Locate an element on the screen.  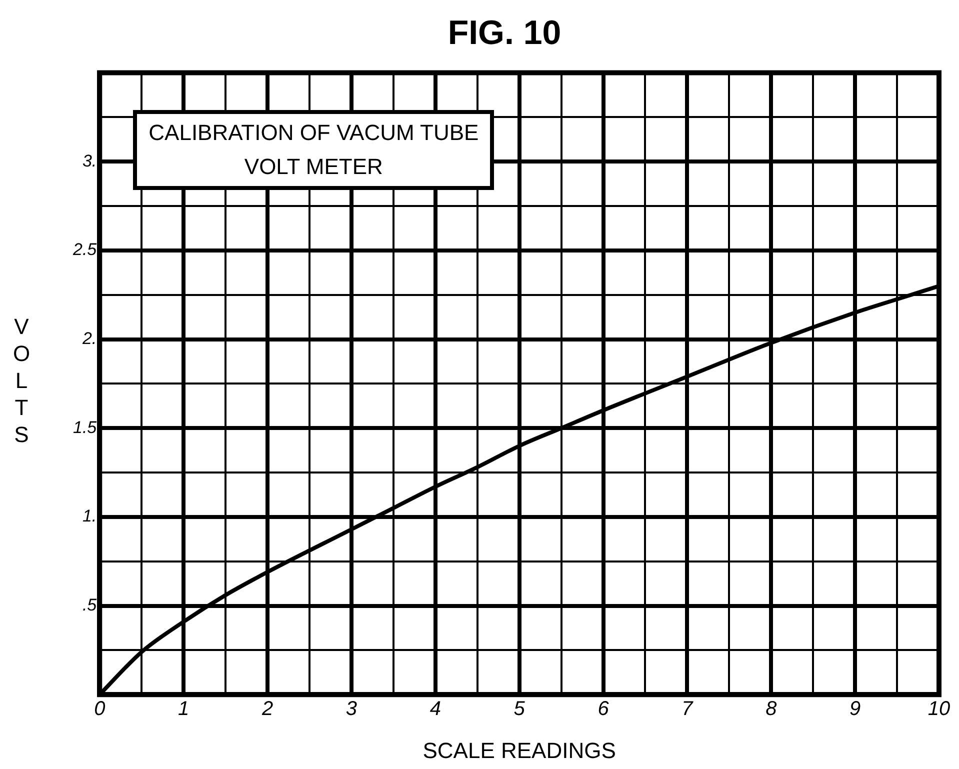
y-tick-label: 1.5 is located at coordinates (85, 427).